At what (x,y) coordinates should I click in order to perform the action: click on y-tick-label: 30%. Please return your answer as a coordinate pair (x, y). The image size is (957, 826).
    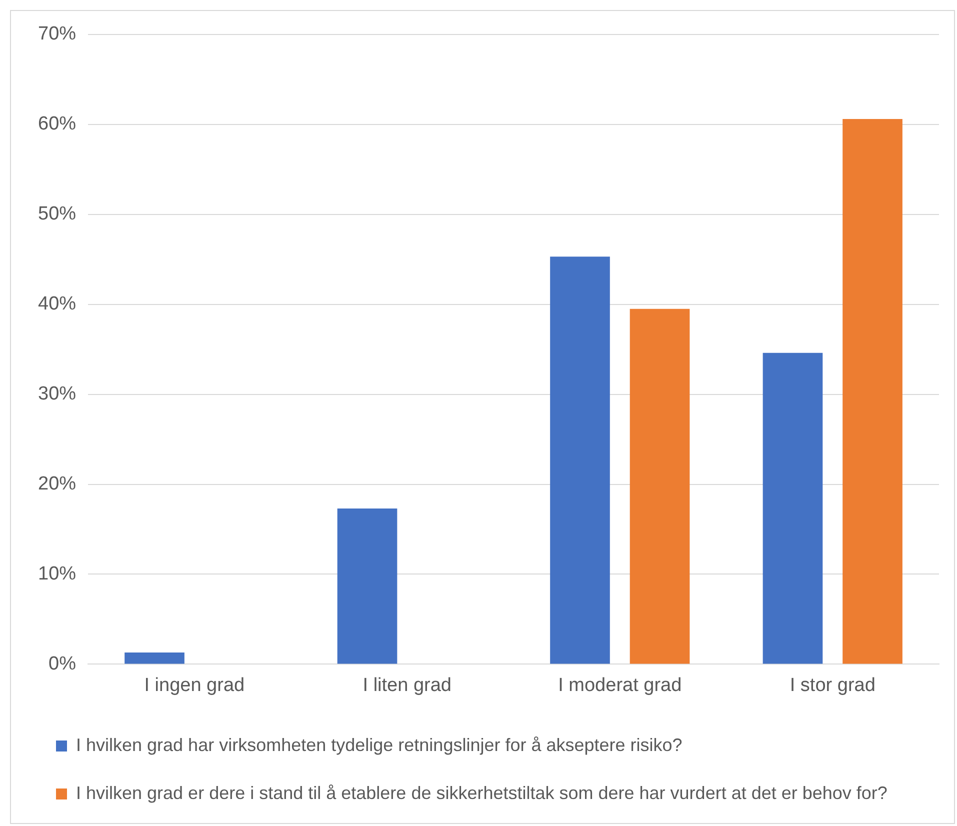
    Looking at the image, I should click on (57, 394).